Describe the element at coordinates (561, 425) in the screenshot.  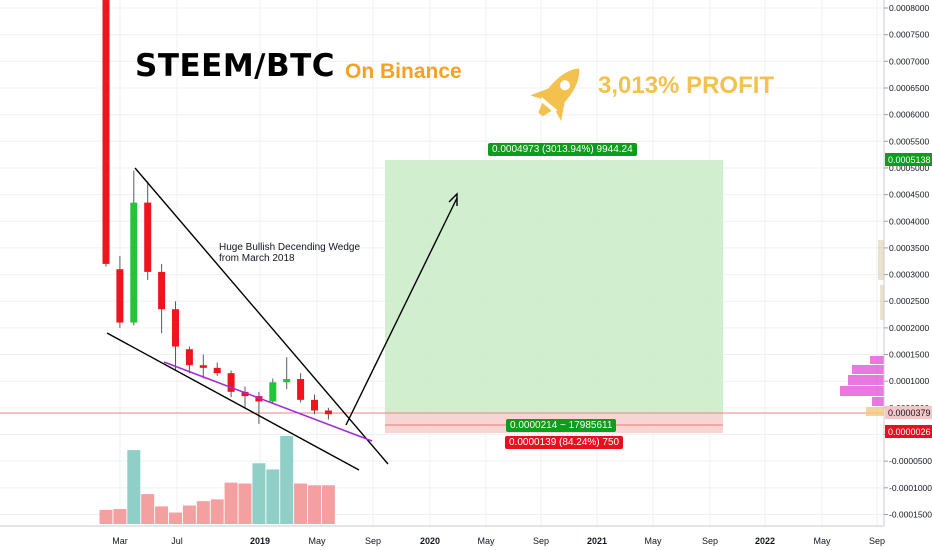
I see `entry-label: 0.0000214 ~ 17985611` at that location.